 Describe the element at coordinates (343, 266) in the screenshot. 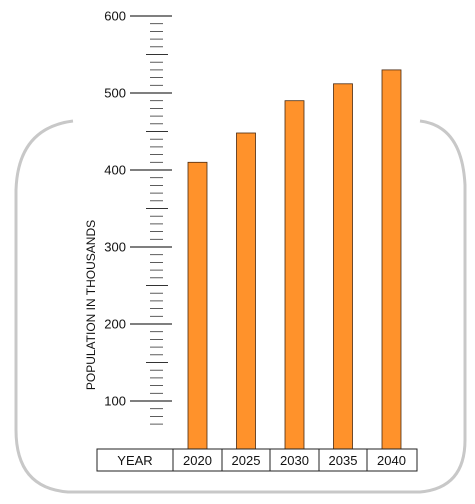

I see `bar-2035` at that location.